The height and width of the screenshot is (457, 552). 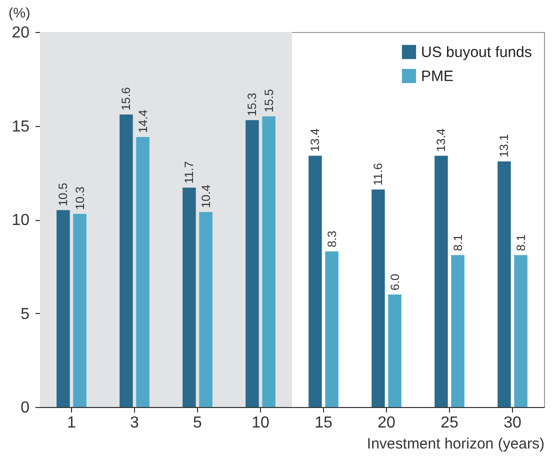 I want to click on x-tick-label: 1, so click(x=71, y=423).